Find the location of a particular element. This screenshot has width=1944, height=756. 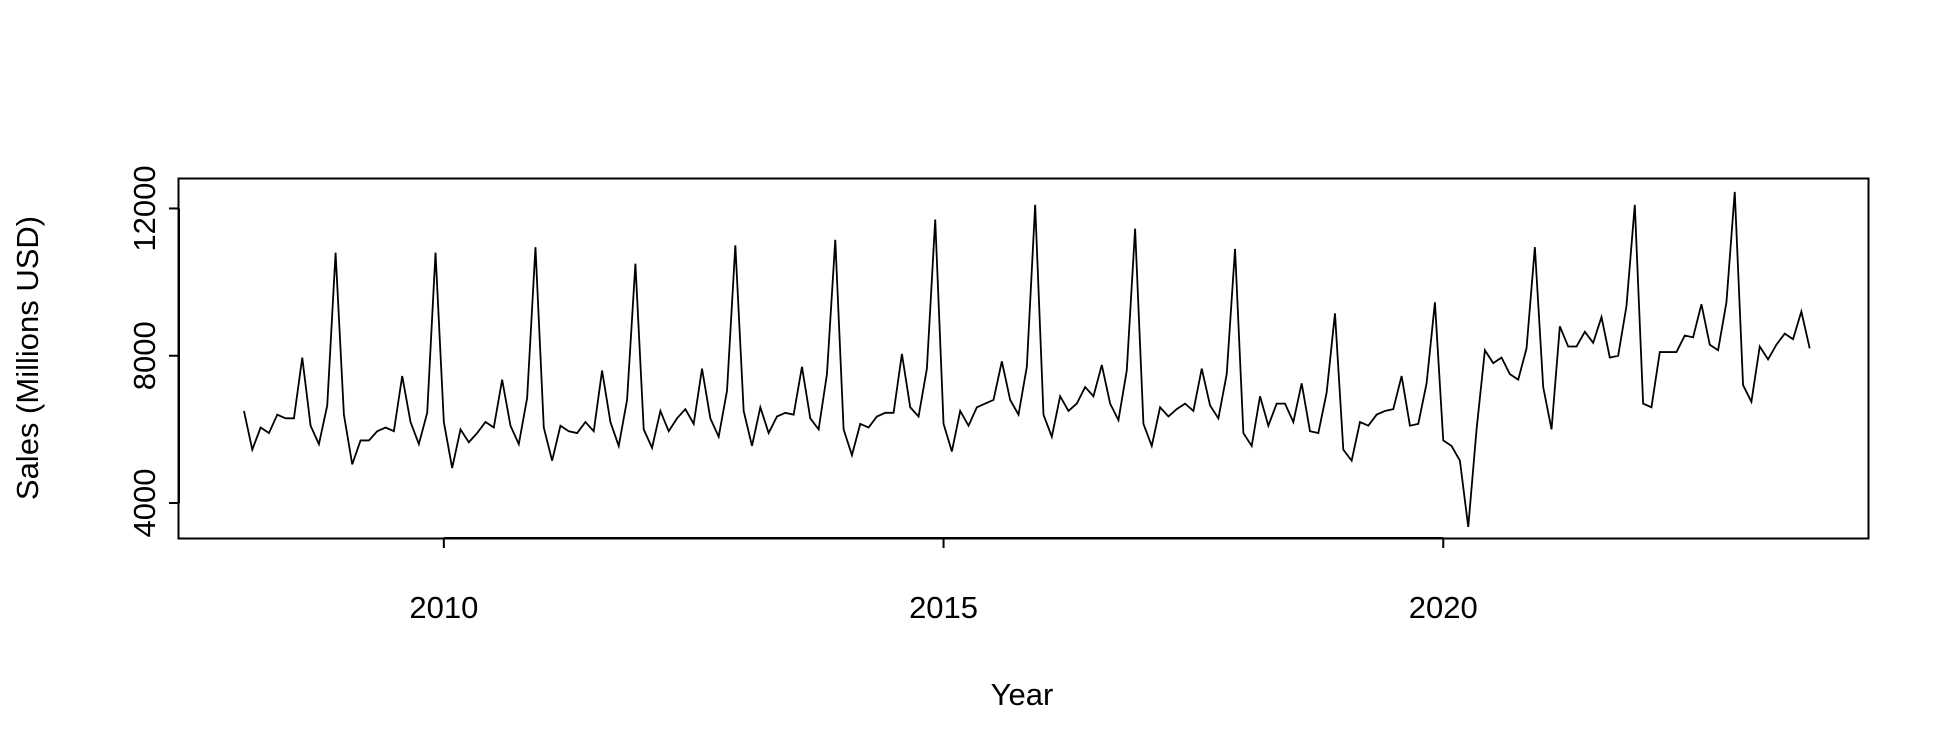

y-tick-label: 12000 is located at coordinates (144, 208).